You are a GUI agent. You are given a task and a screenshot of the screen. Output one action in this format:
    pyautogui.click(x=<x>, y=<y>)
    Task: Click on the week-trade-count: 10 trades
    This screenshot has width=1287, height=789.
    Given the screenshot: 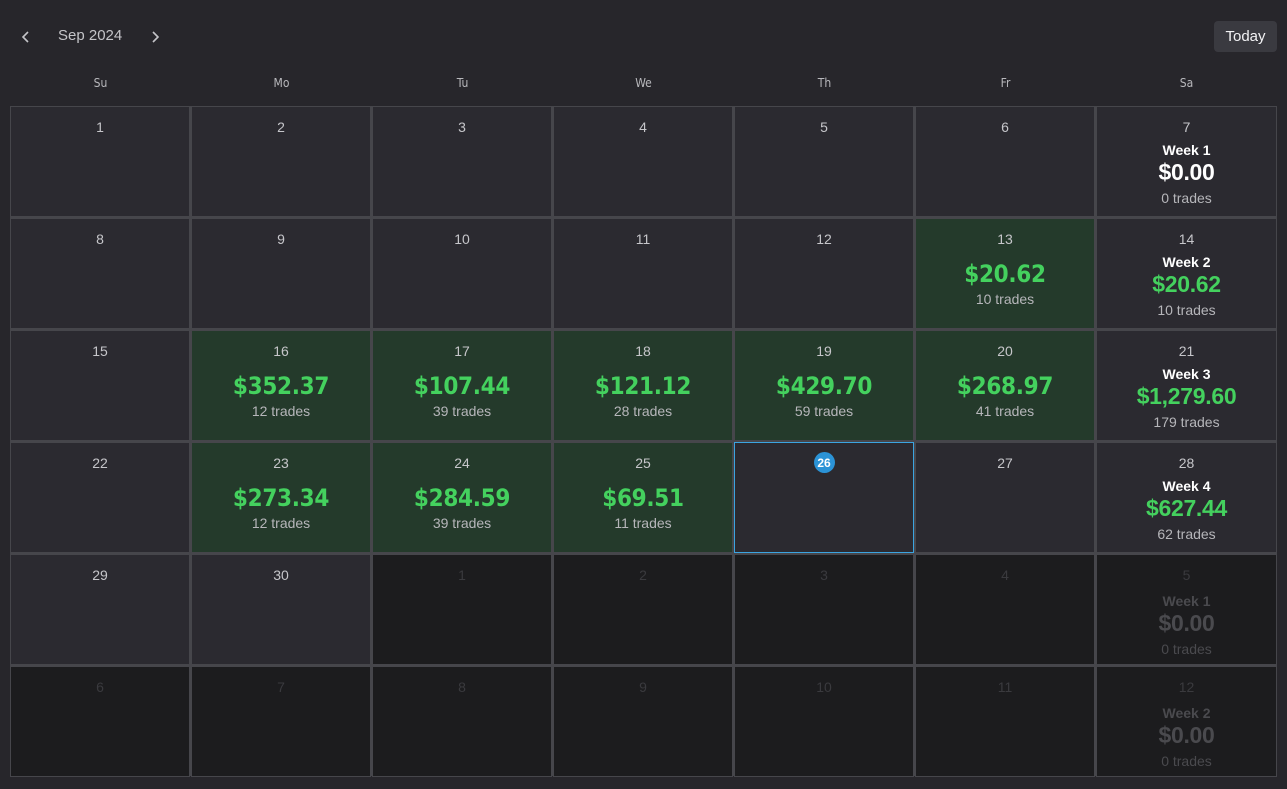 What is the action you would take?
    pyautogui.click(x=1186, y=310)
    